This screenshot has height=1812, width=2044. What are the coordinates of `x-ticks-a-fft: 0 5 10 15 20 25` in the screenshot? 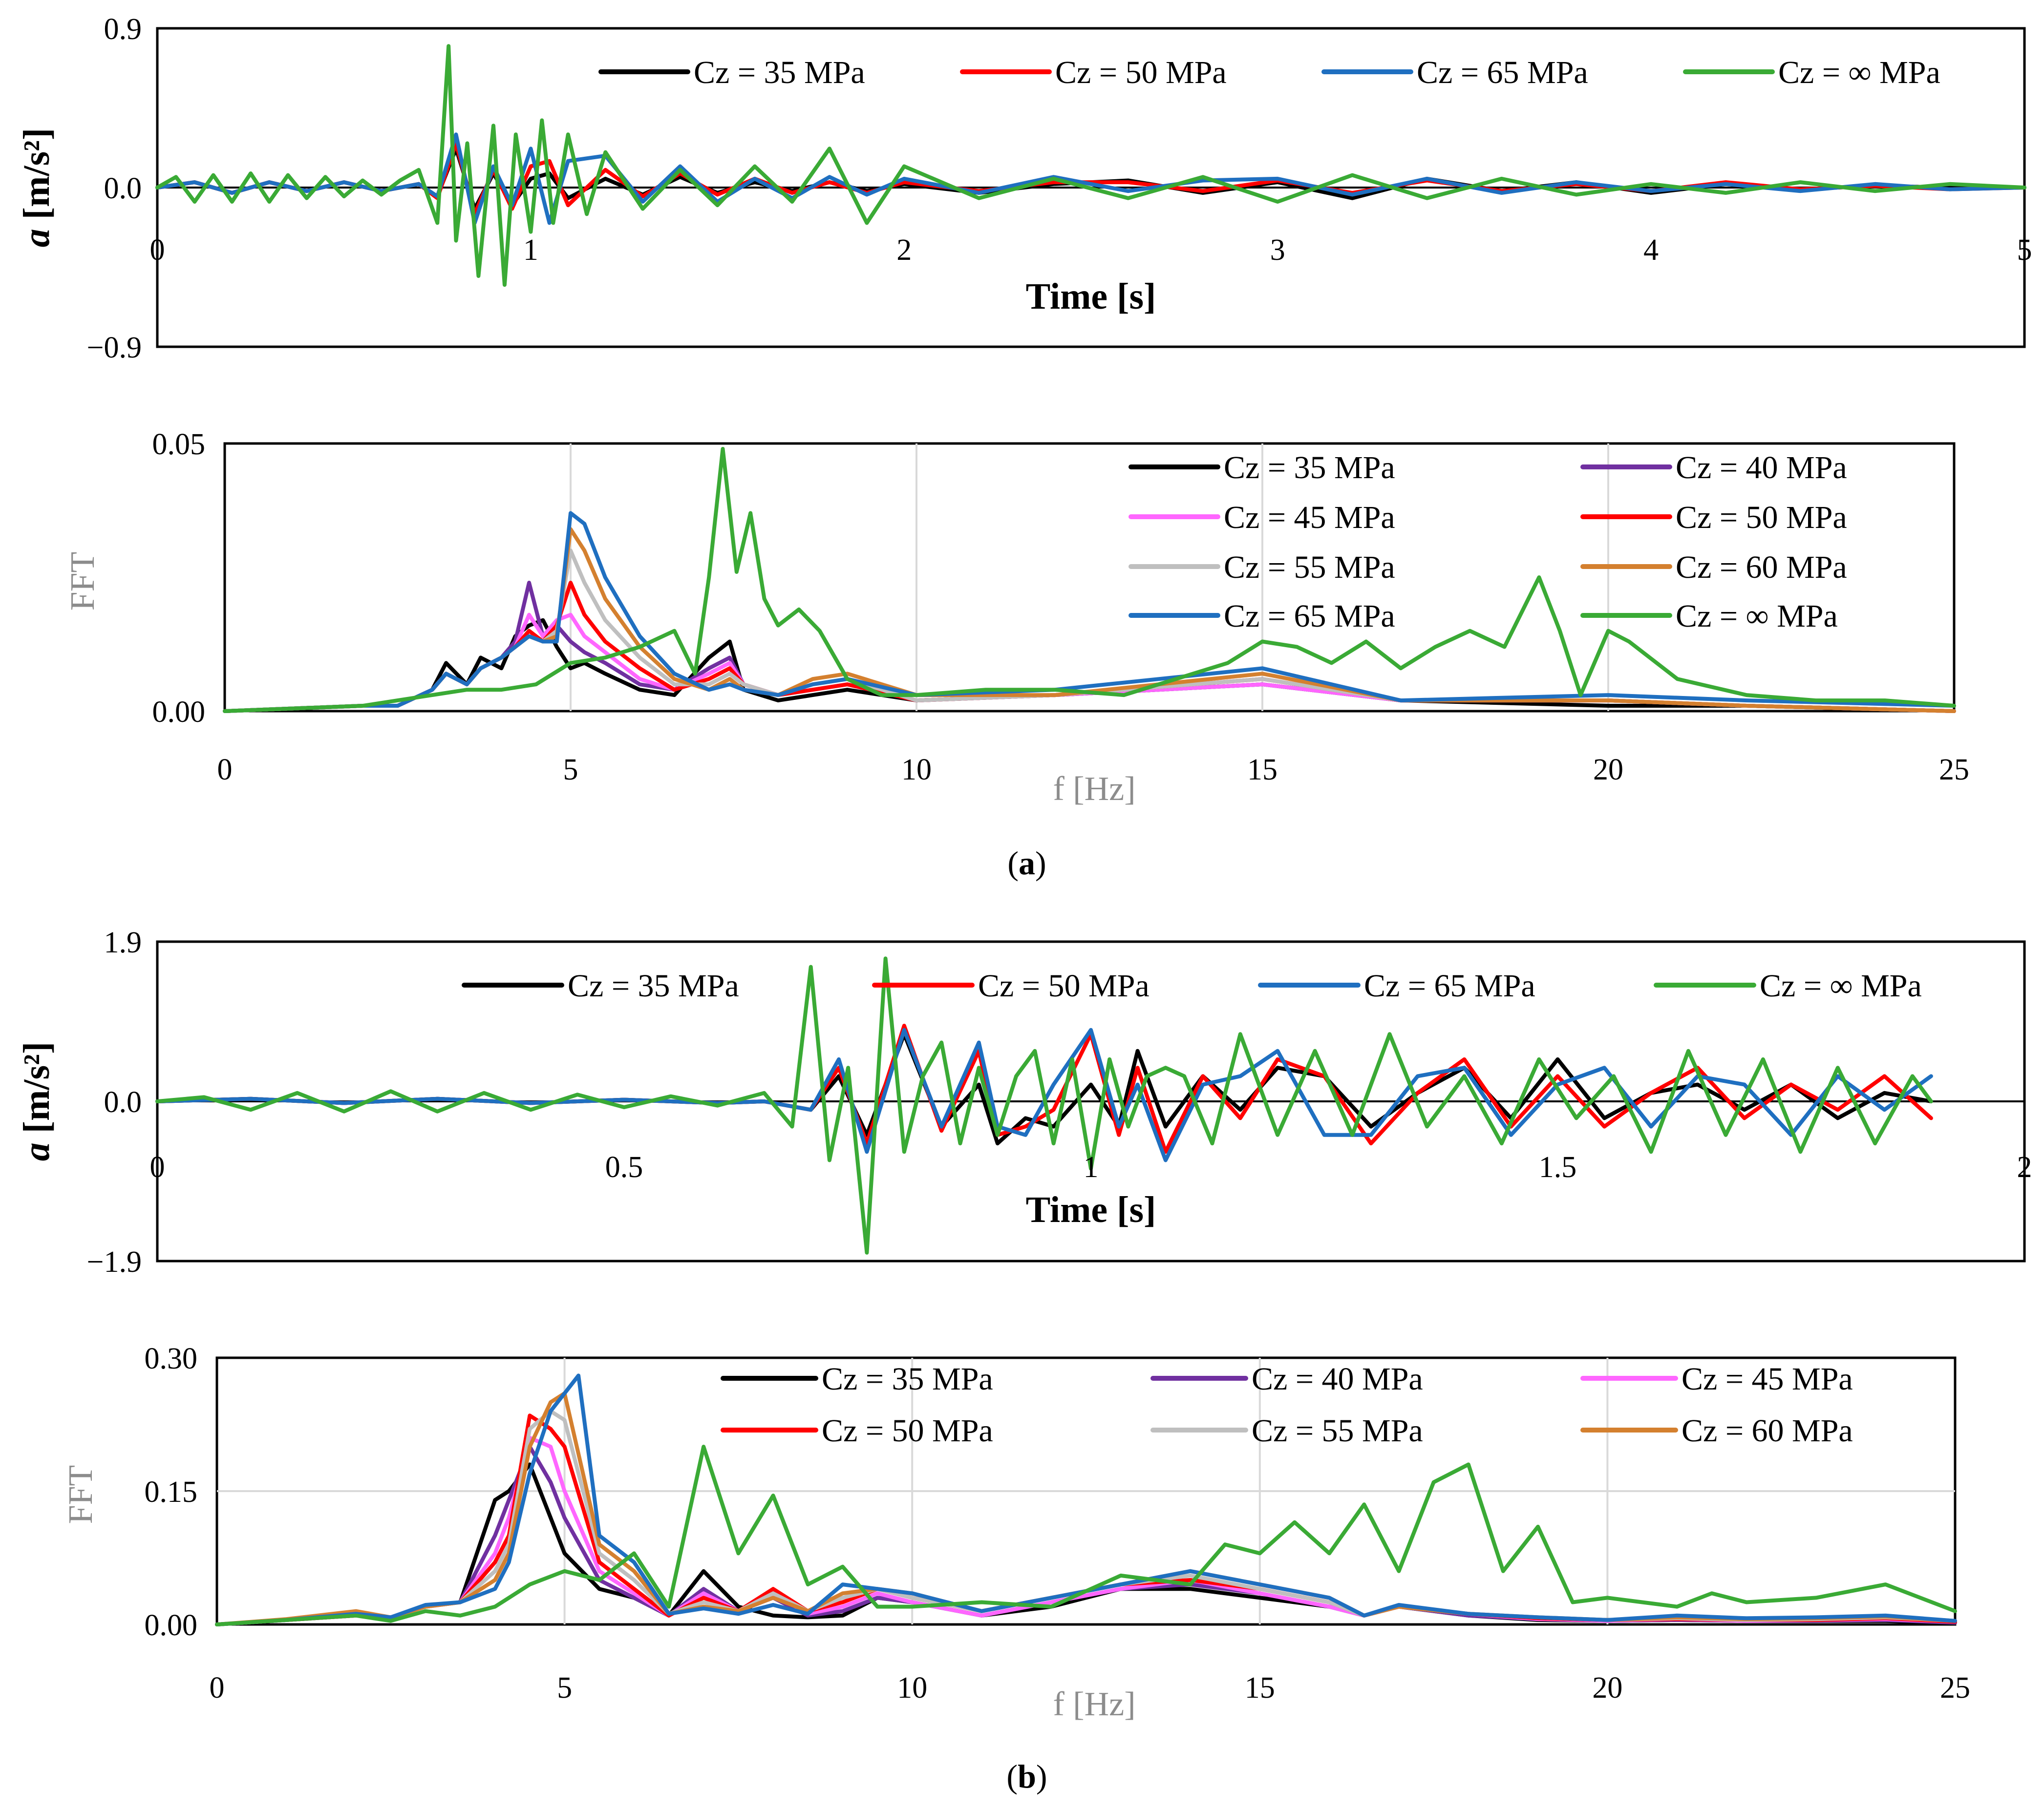 It's located at (1093, 770).